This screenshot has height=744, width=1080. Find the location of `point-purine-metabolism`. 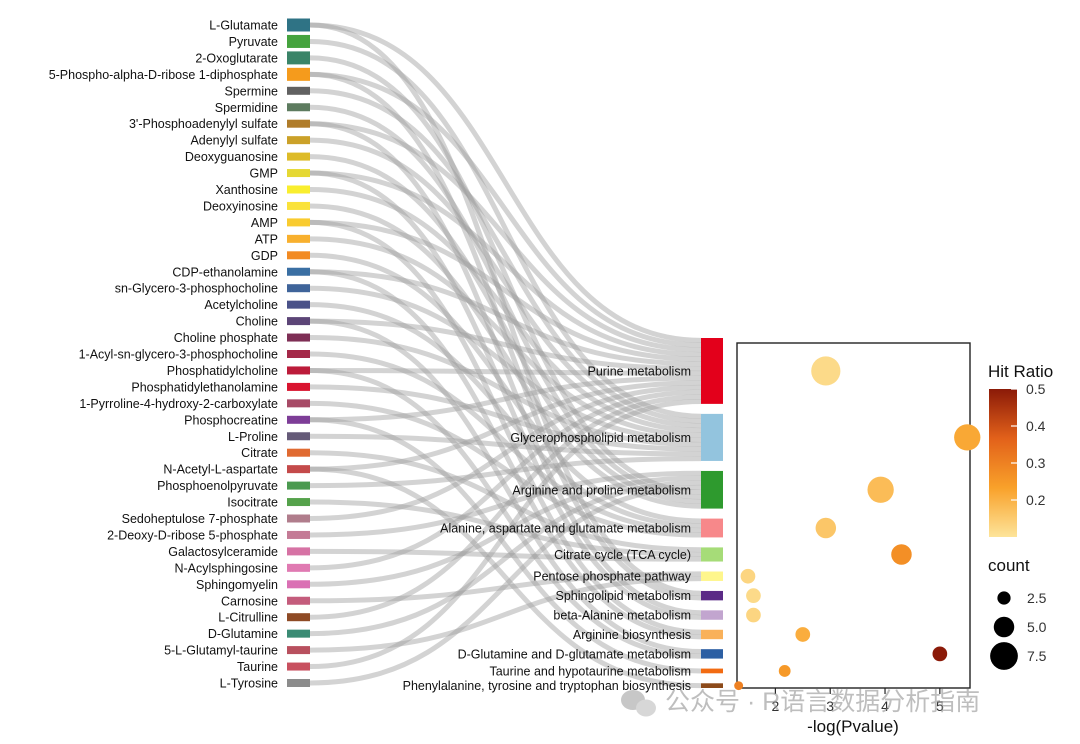

point-purine-metabolism is located at coordinates (826, 371).